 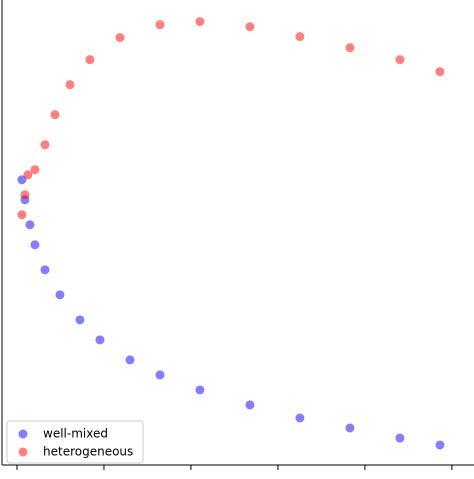 What do you see at coordinates (75, 442) in the screenshot?
I see `legend-box` at bounding box center [75, 442].